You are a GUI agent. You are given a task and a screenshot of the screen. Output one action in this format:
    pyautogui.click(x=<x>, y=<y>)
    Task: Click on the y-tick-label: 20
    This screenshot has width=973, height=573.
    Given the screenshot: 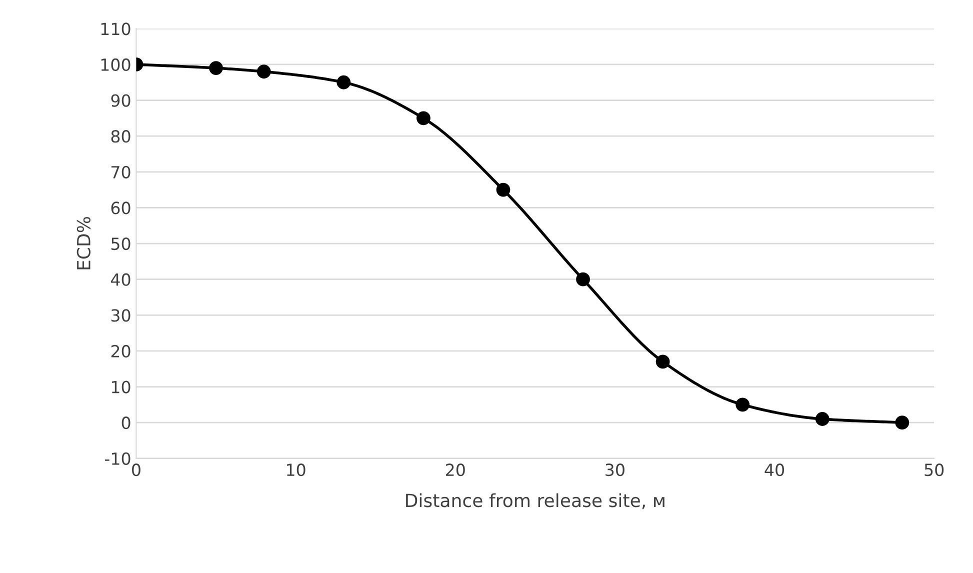 What is the action you would take?
    pyautogui.click(x=120, y=351)
    